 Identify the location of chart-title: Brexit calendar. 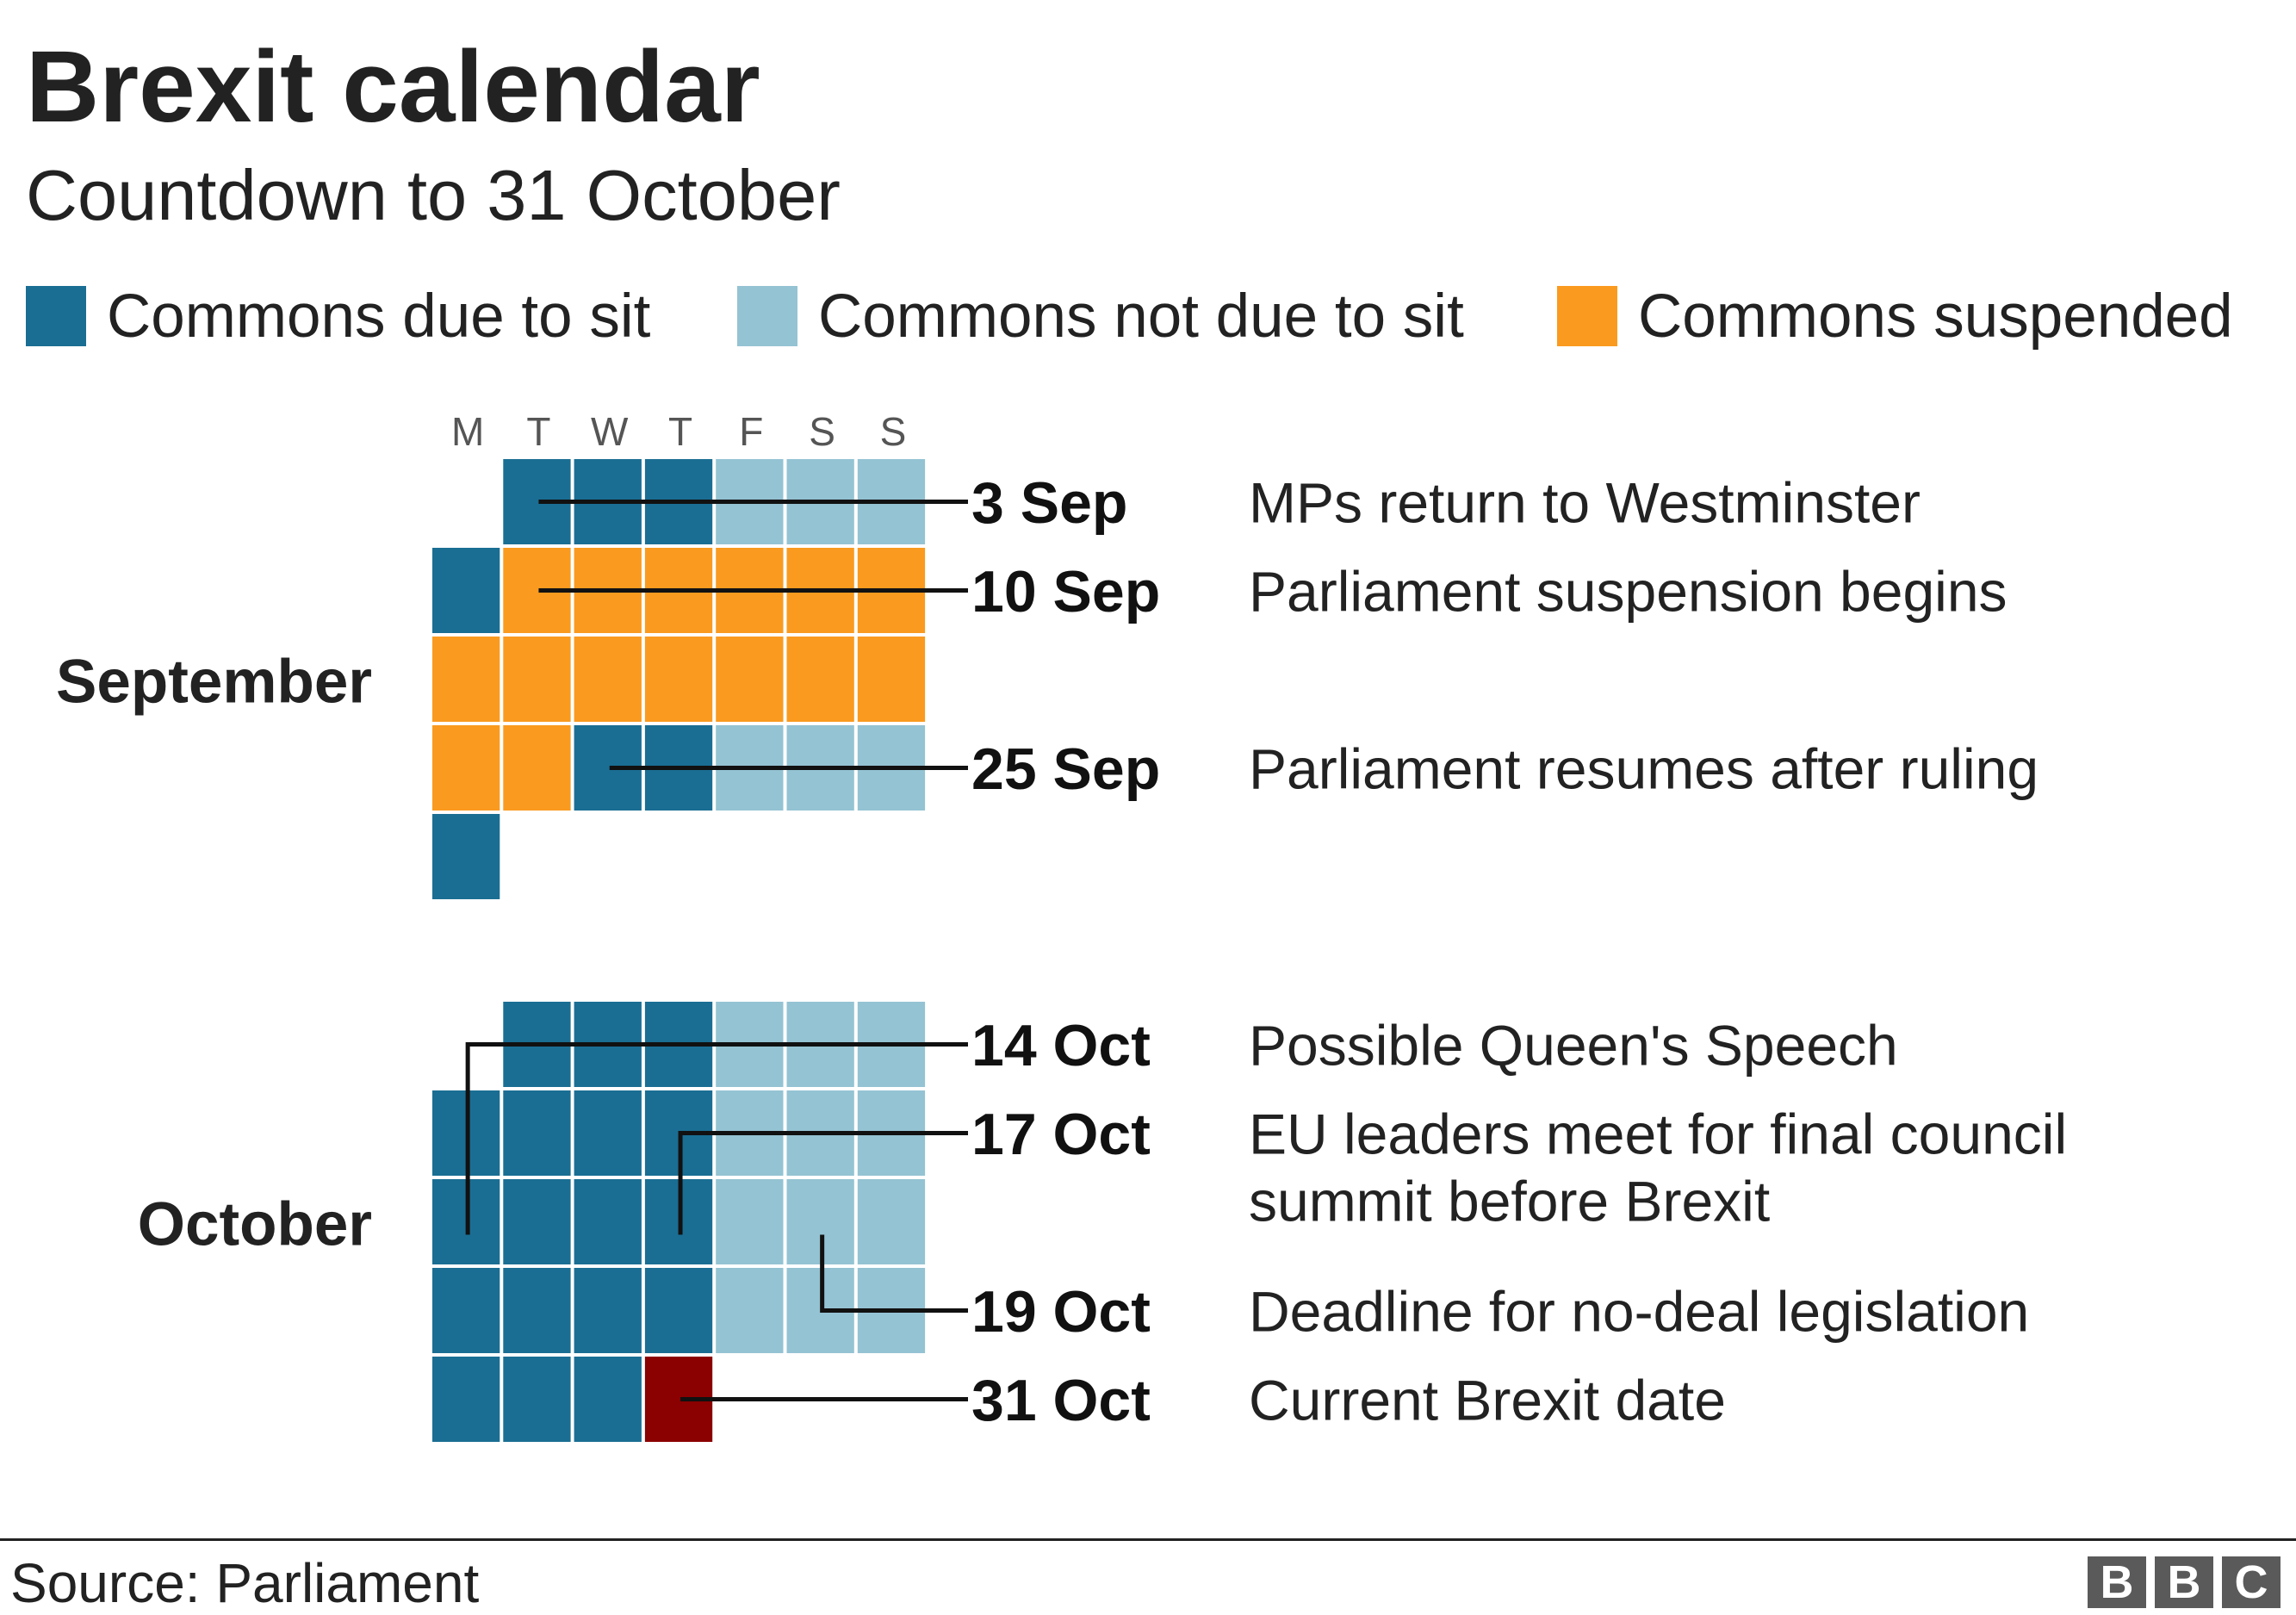
(393, 87).